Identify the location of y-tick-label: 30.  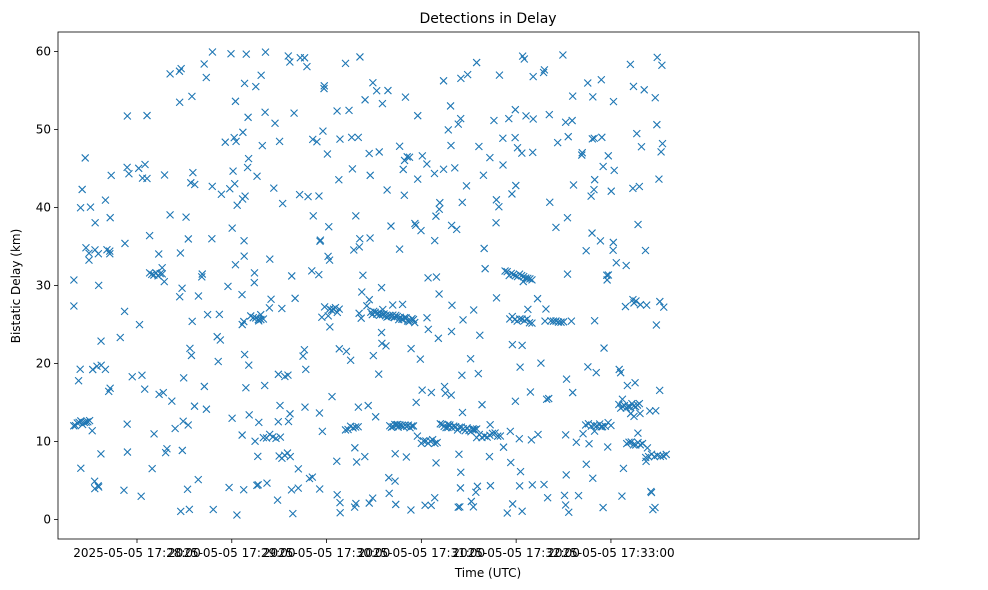
(43, 286).